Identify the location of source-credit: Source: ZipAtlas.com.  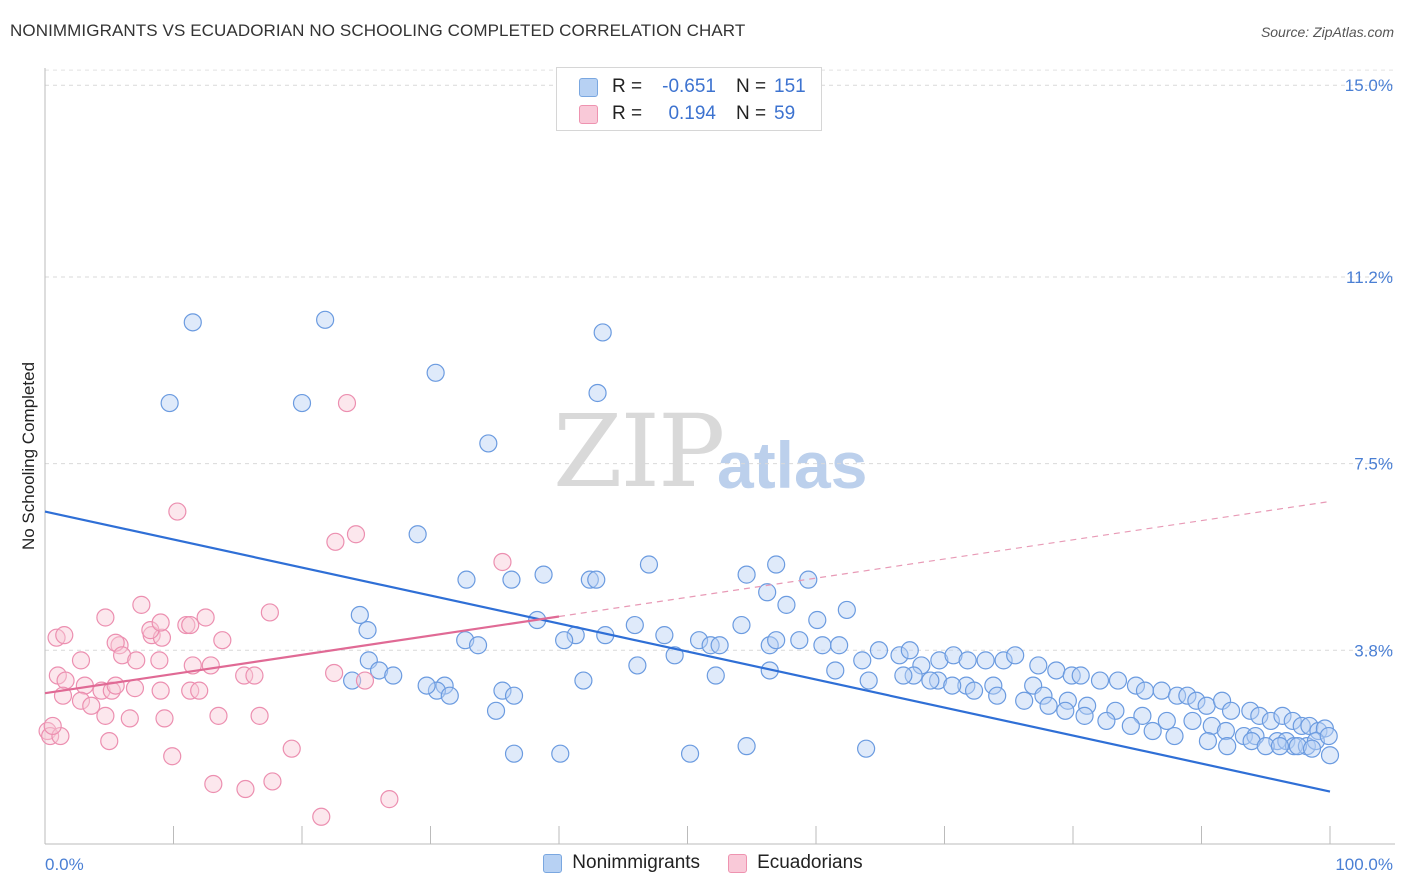
(1327, 32).